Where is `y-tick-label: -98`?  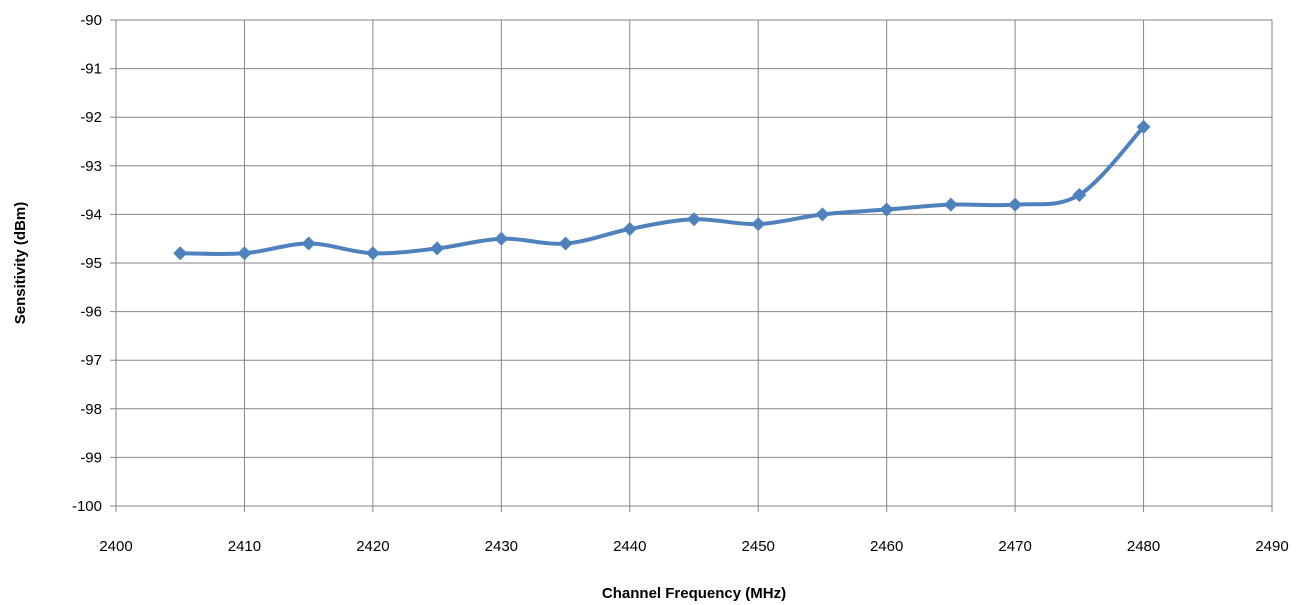 y-tick-label: -98 is located at coordinates (91, 409).